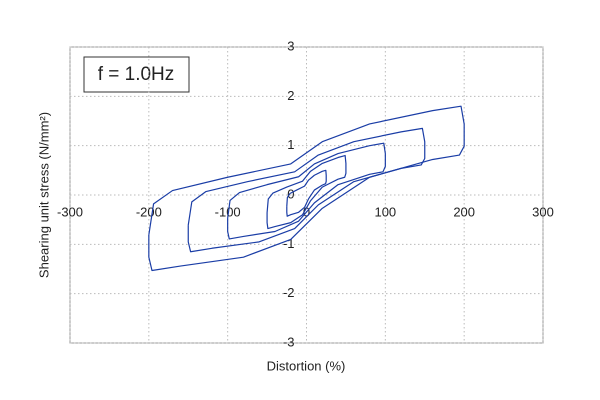 This screenshot has width=600, height=400. I want to click on y-tick-label: 1, so click(290, 144).